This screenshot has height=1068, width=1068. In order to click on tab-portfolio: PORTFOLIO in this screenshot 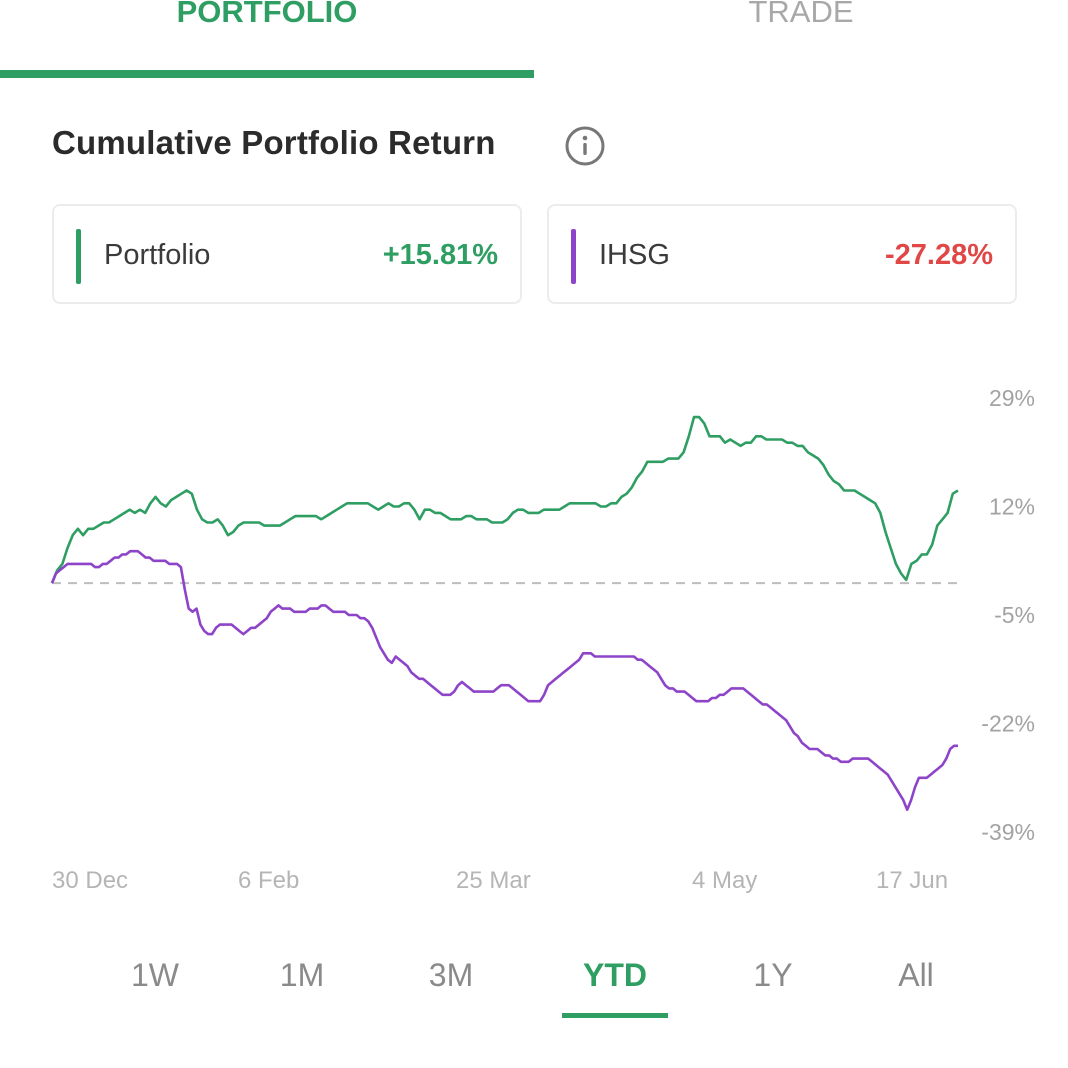, I will do `click(267, 14)`.